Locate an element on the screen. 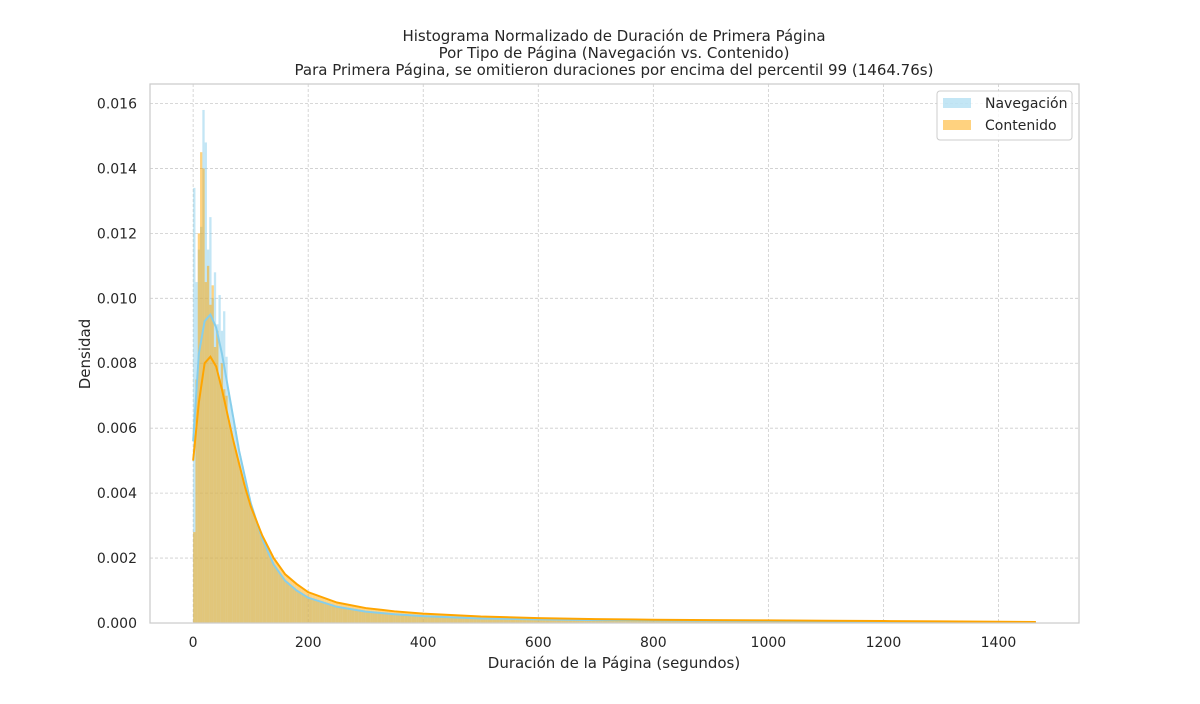 The width and height of the screenshot is (1200, 704). x-axis-ticks: 0 200 400 600 800 1000 1200 1400 is located at coordinates (603, 643).